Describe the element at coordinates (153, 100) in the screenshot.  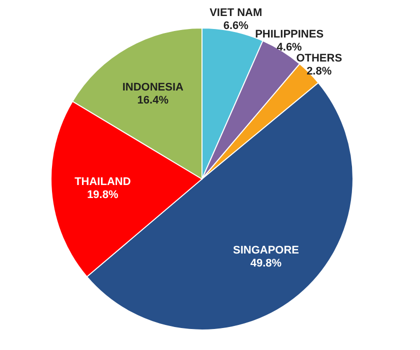
I see `data-label: 16.4%` at that location.